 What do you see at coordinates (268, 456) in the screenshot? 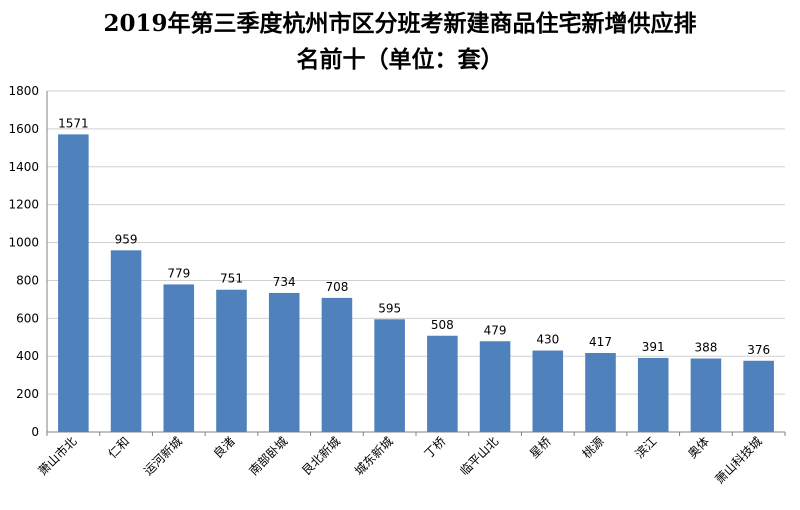
I see `x-tick-label: 南部卧城` at bounding box center [268, 456].